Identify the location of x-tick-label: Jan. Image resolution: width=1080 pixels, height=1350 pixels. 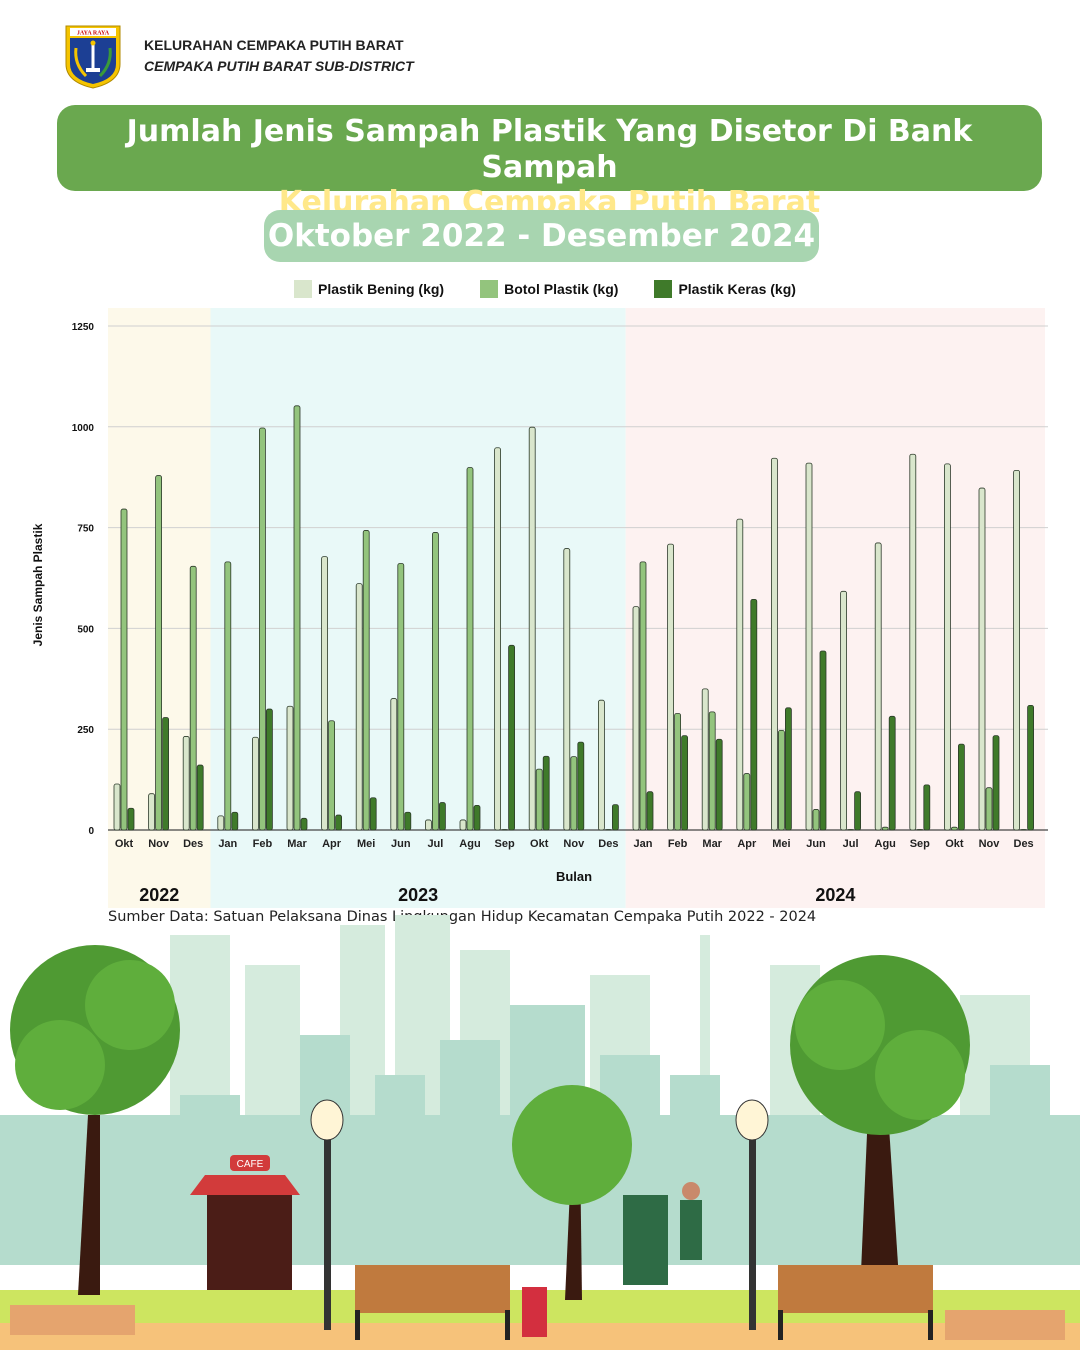
(227, 844).